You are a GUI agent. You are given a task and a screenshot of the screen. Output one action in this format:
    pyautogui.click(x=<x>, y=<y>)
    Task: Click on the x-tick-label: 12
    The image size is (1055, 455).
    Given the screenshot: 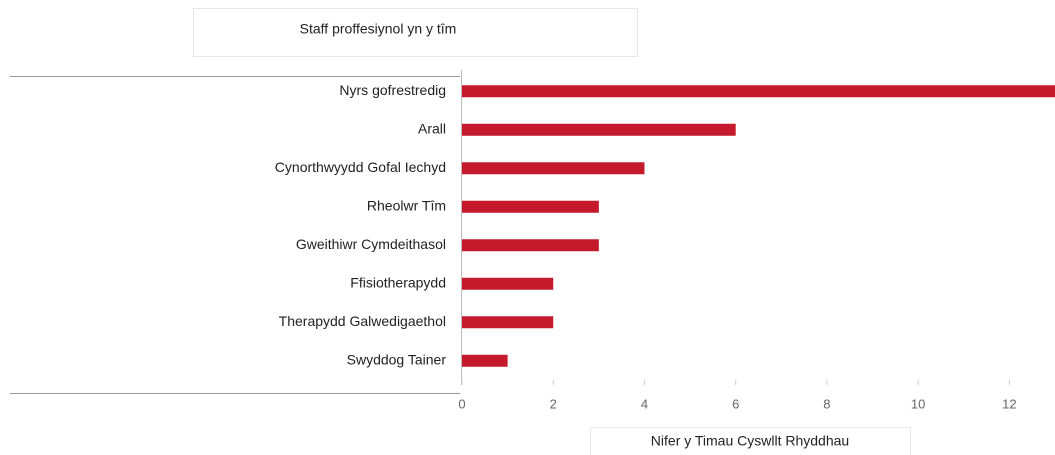 What is the action you would take?
    pyautogui.click(x=1009, y=403)
    